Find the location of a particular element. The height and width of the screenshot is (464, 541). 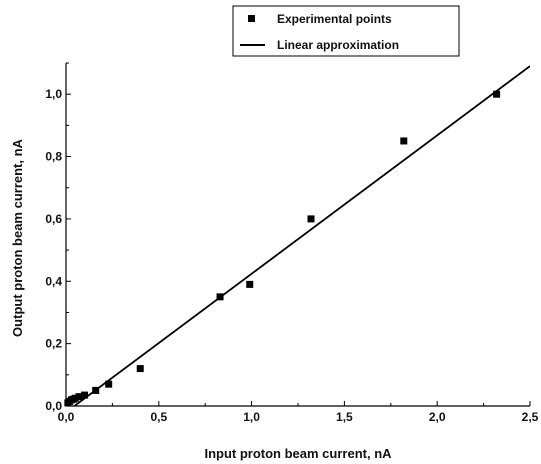

y-tick-label: 0,2 is located at coordinates (53, 344).